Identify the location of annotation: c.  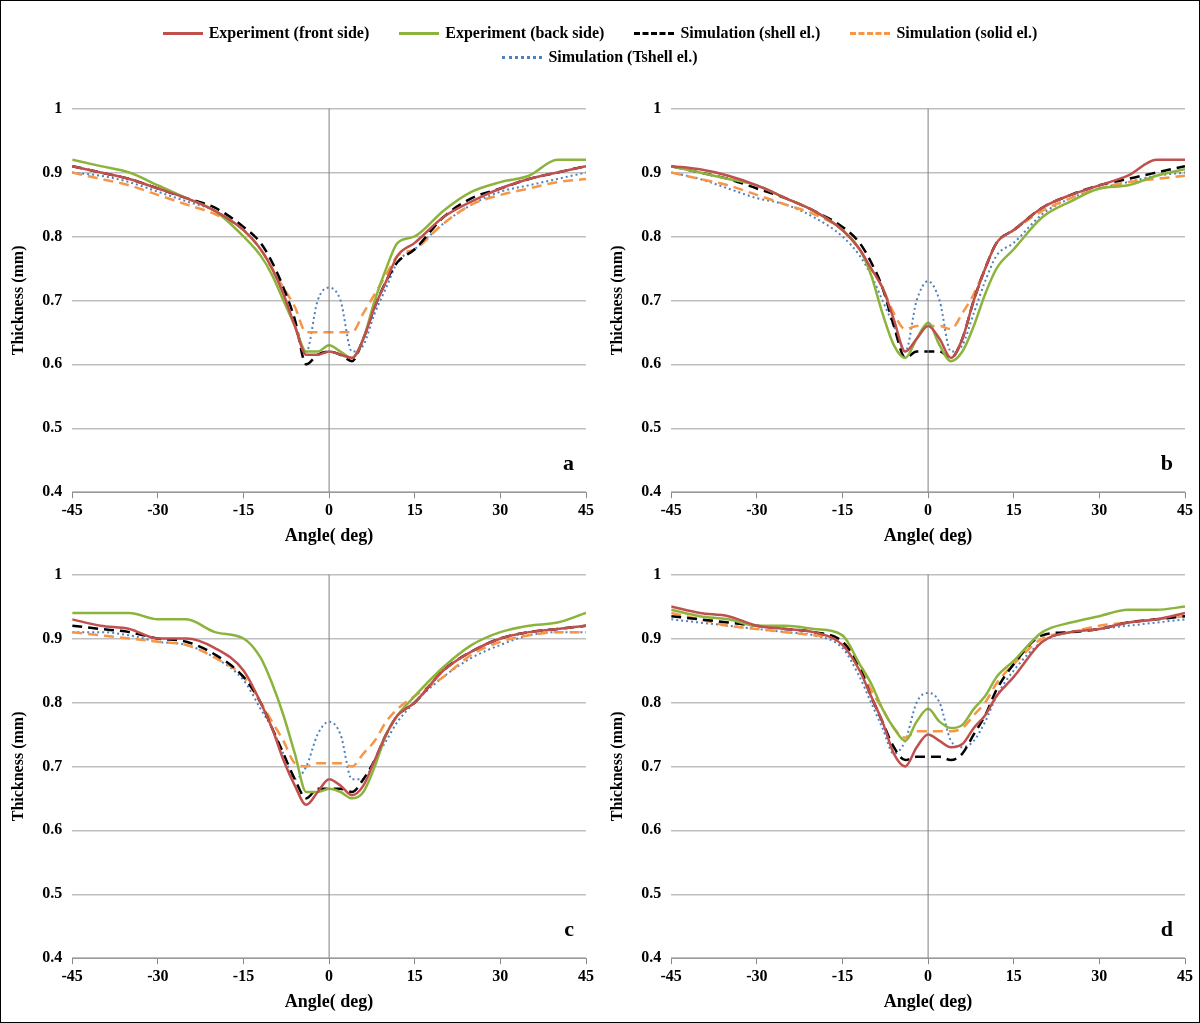
(569, 929).